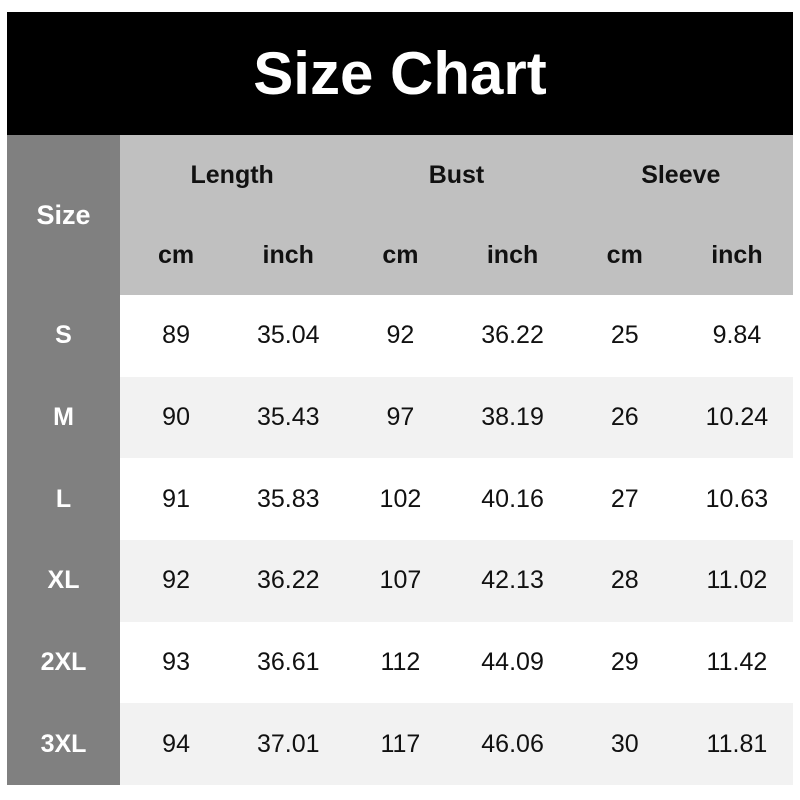  Describe the element at coordinates (400, 662) in the screenshot. I see `table-cell: 112` at that location.